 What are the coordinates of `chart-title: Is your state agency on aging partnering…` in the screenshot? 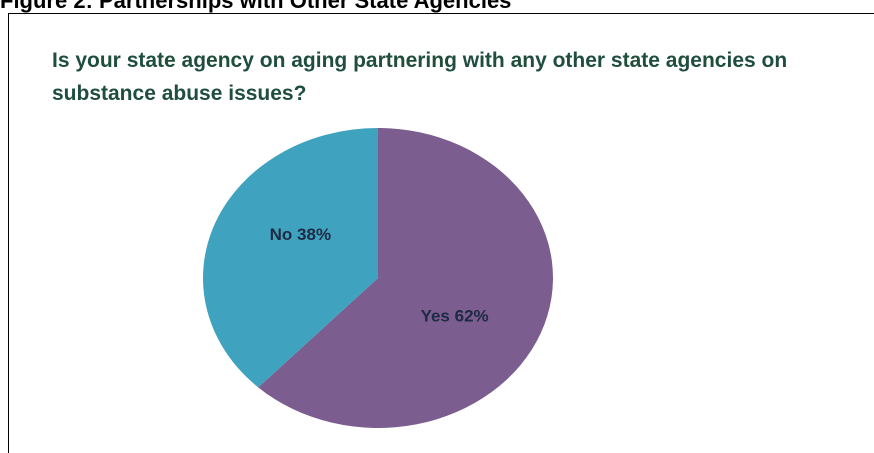 It's located at (420, 77).